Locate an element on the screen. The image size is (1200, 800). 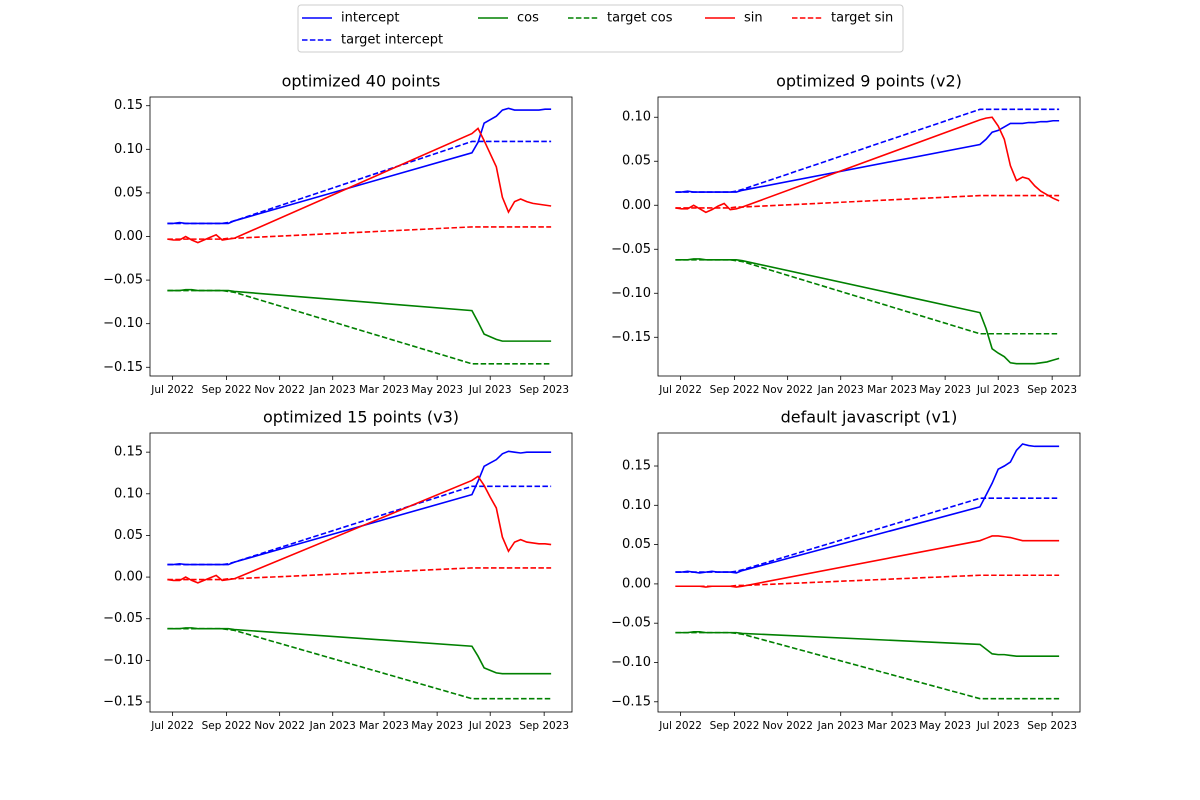
legend-label: cos is located at coordinates (528, 18).